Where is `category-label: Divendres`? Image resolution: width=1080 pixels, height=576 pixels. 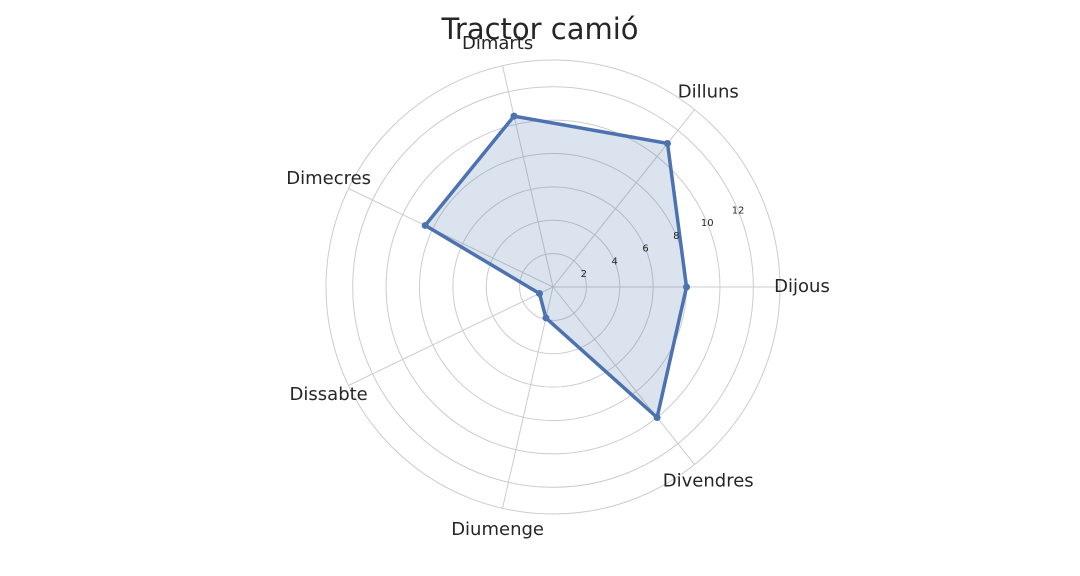
category-label: Divendres is located at coordinates (708, 481).